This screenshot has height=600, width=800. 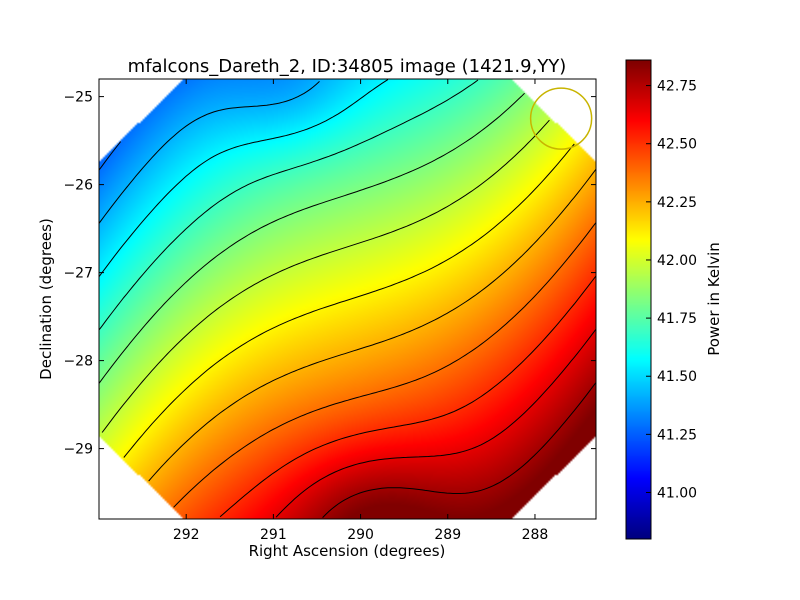 I want to click on colorbar-tick-label: 42.75, so click(x=677, y=87).